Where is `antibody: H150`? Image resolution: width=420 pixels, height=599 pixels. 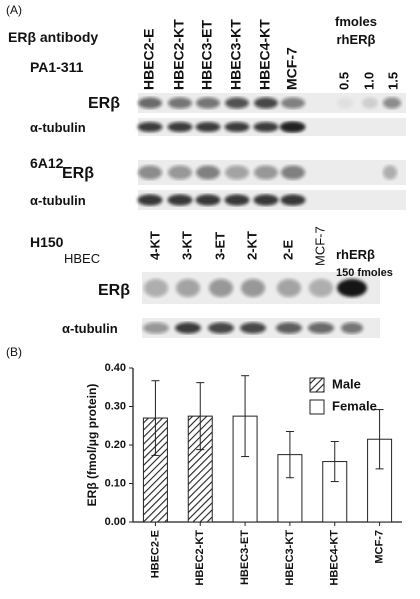 antibody: H150 is located at coordinates (47, 242).